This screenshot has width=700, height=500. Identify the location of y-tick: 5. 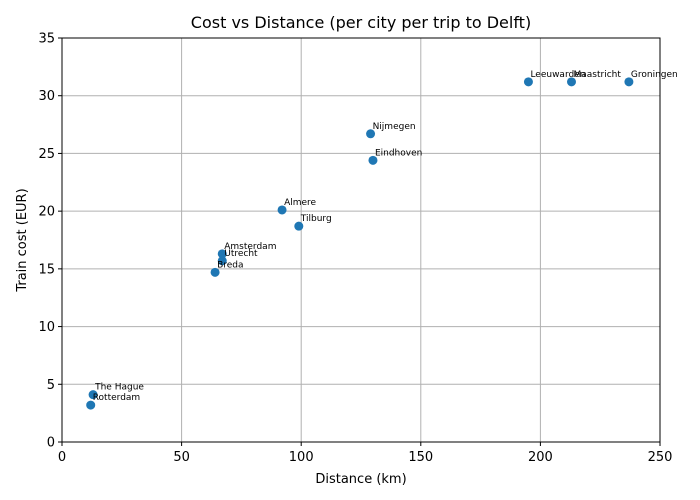
(54, 385).